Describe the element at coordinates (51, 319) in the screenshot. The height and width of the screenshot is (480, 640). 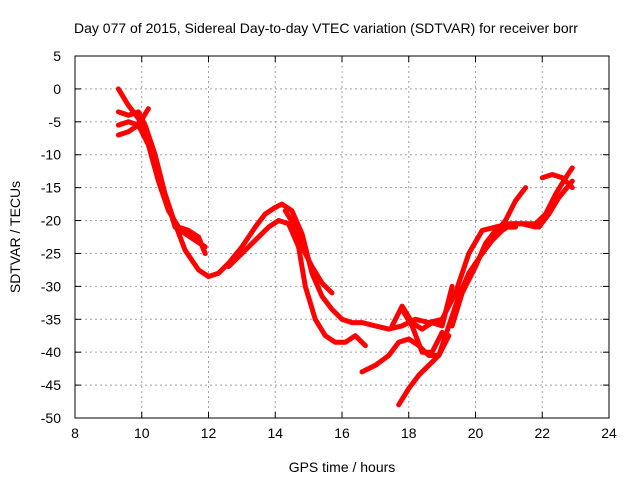
I see `y-tick-label: -35` at that location.